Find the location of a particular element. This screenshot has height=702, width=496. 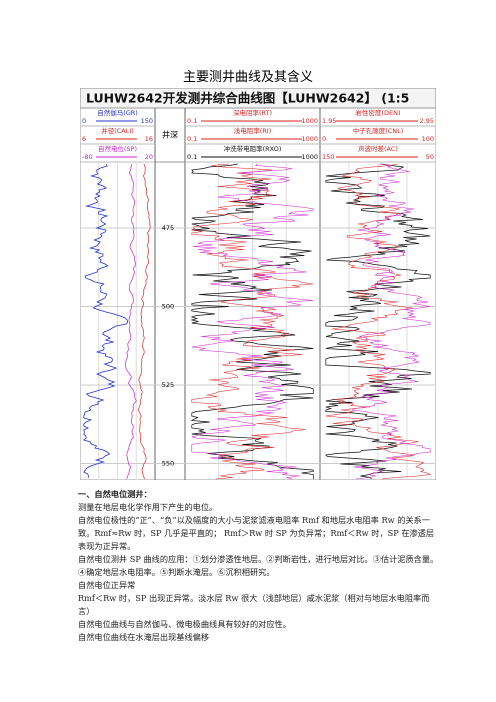

curve-name: 自然伽马(GR) is located at coordinates (117, 112).